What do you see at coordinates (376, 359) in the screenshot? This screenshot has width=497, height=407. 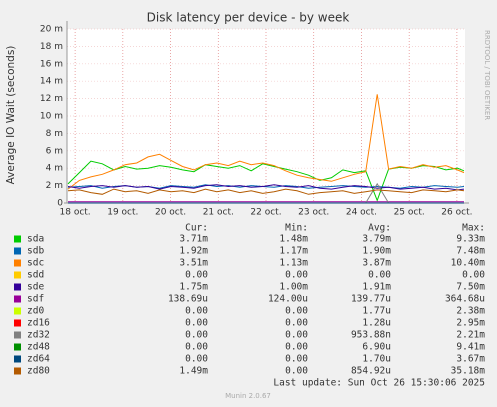 I see `legend-stat: 1.70u` at bounding box center [376, 359].